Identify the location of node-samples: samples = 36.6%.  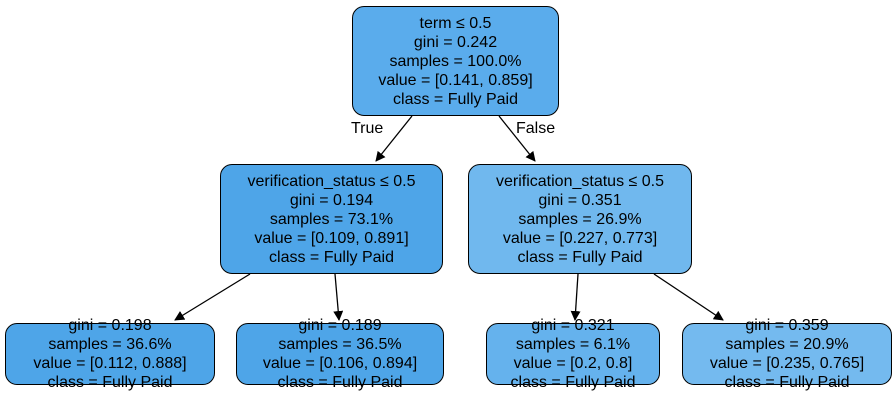
(110, 344).